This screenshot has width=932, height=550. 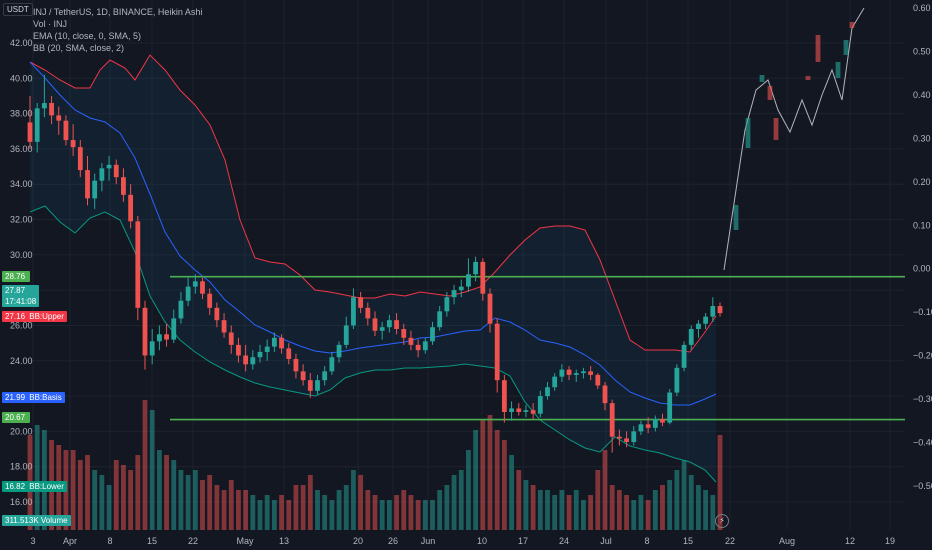 I want to click on time-tick-label: Apr, so click(x=70, y=541).